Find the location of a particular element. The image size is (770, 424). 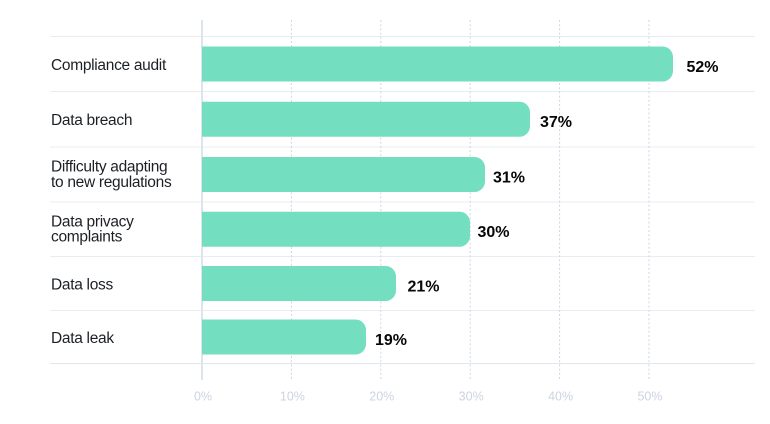

svg-text: Data breach is located at coordinates (91, 120).